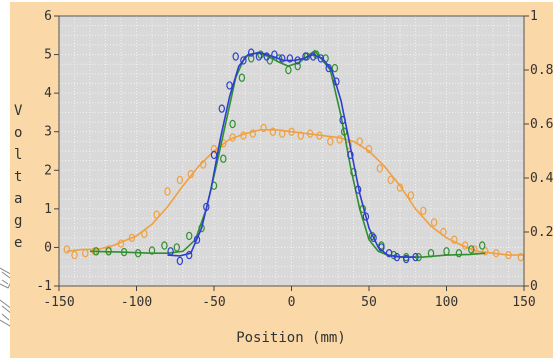  What do you see at coordinates (48, 170) in the screenshot?
I see `y-tick-label: 2` at bounding box center [48, 170].